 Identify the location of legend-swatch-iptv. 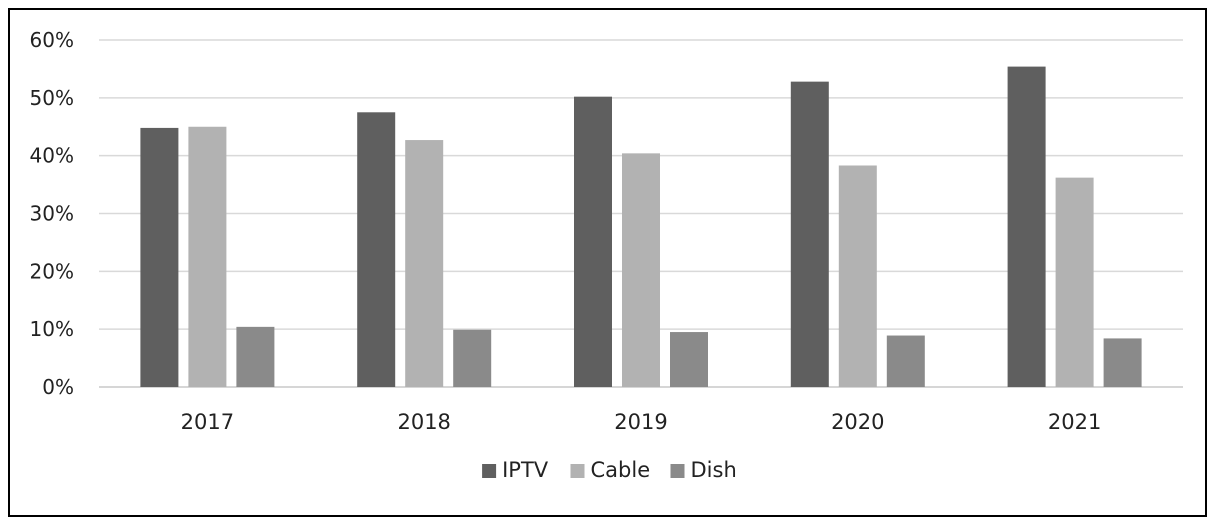
(489, 471).